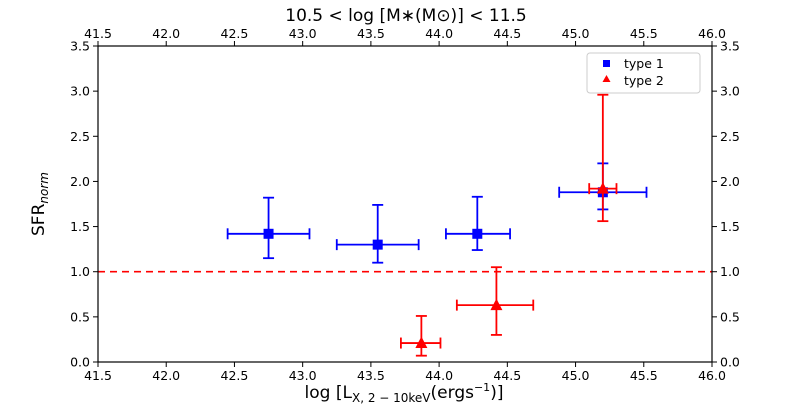 This screenshot has height=408, width=789. Describe the element at coordinates (80, 181) in the screenshot. I see `y-tick-label-left: 2.0` at that location.